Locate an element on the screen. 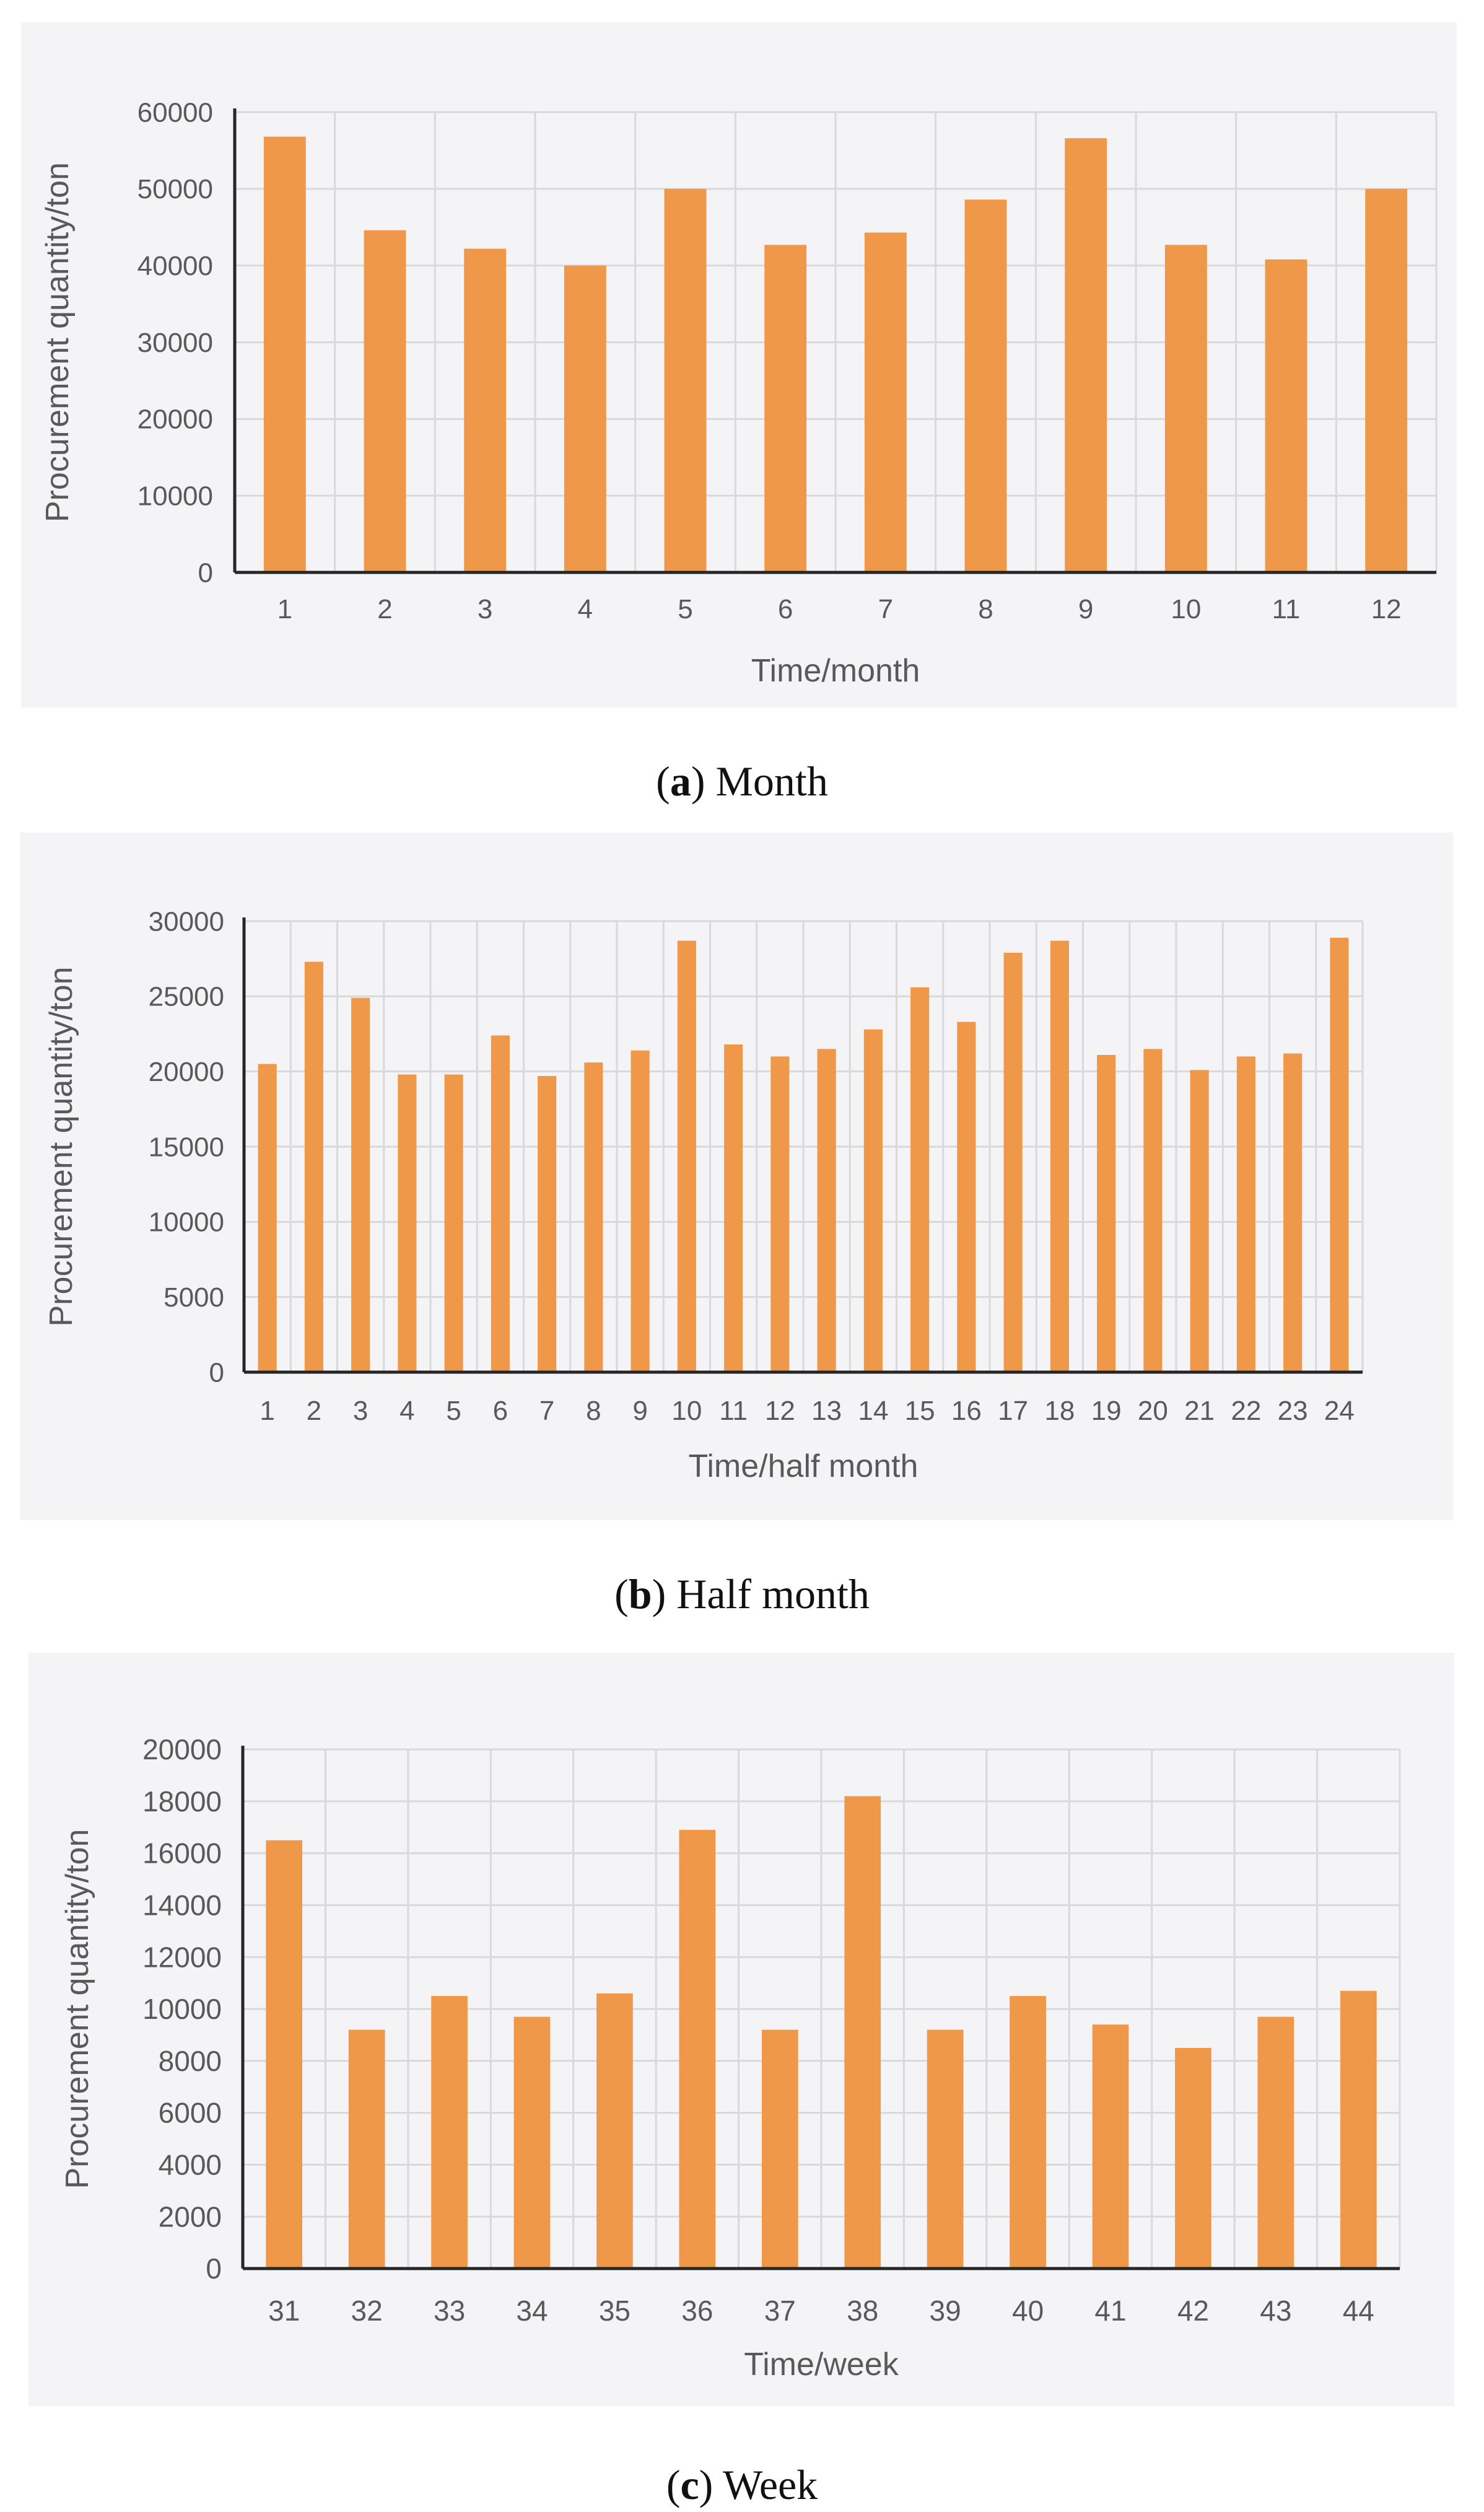 The width and height of the screenshot is (1484, 2512). x-tick-label: 12 is located at coordinates (1386, 609).